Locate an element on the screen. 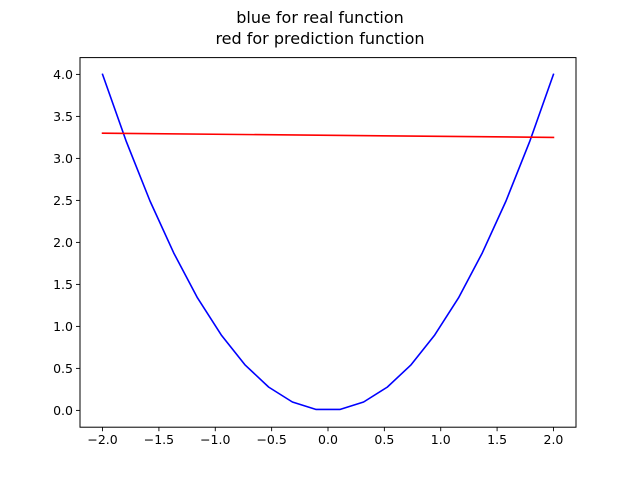  chart-title-line-1: blue for real function is located at coordinates (320, 17).